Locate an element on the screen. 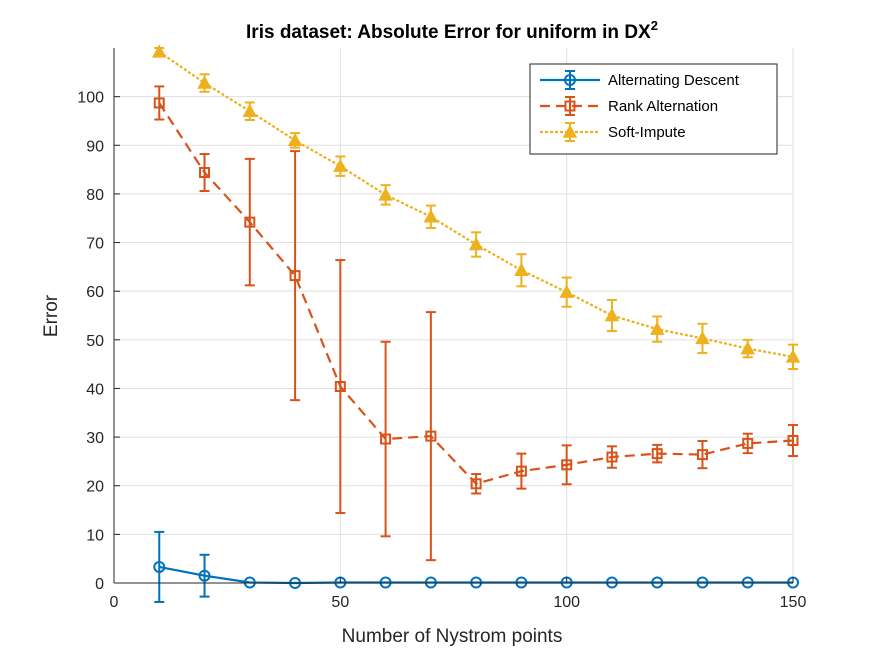  legend-item: Soft-Impute is located at coordinates (613, 132).